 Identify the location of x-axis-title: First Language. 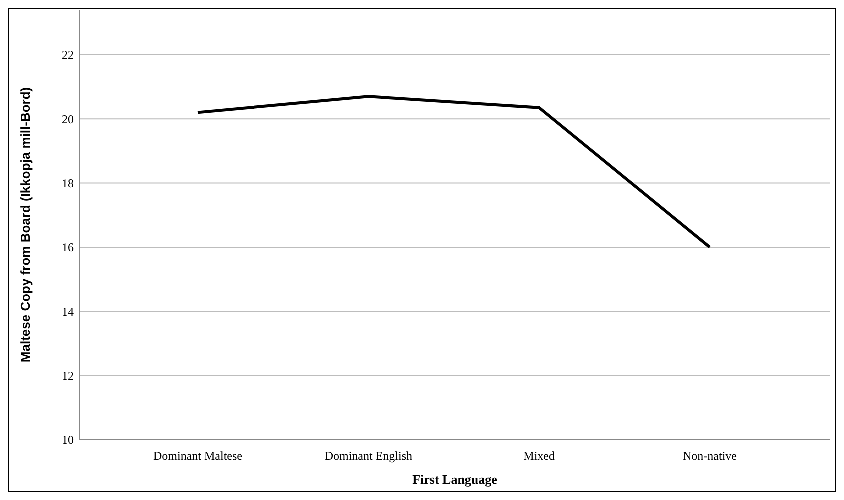
(455, 479).